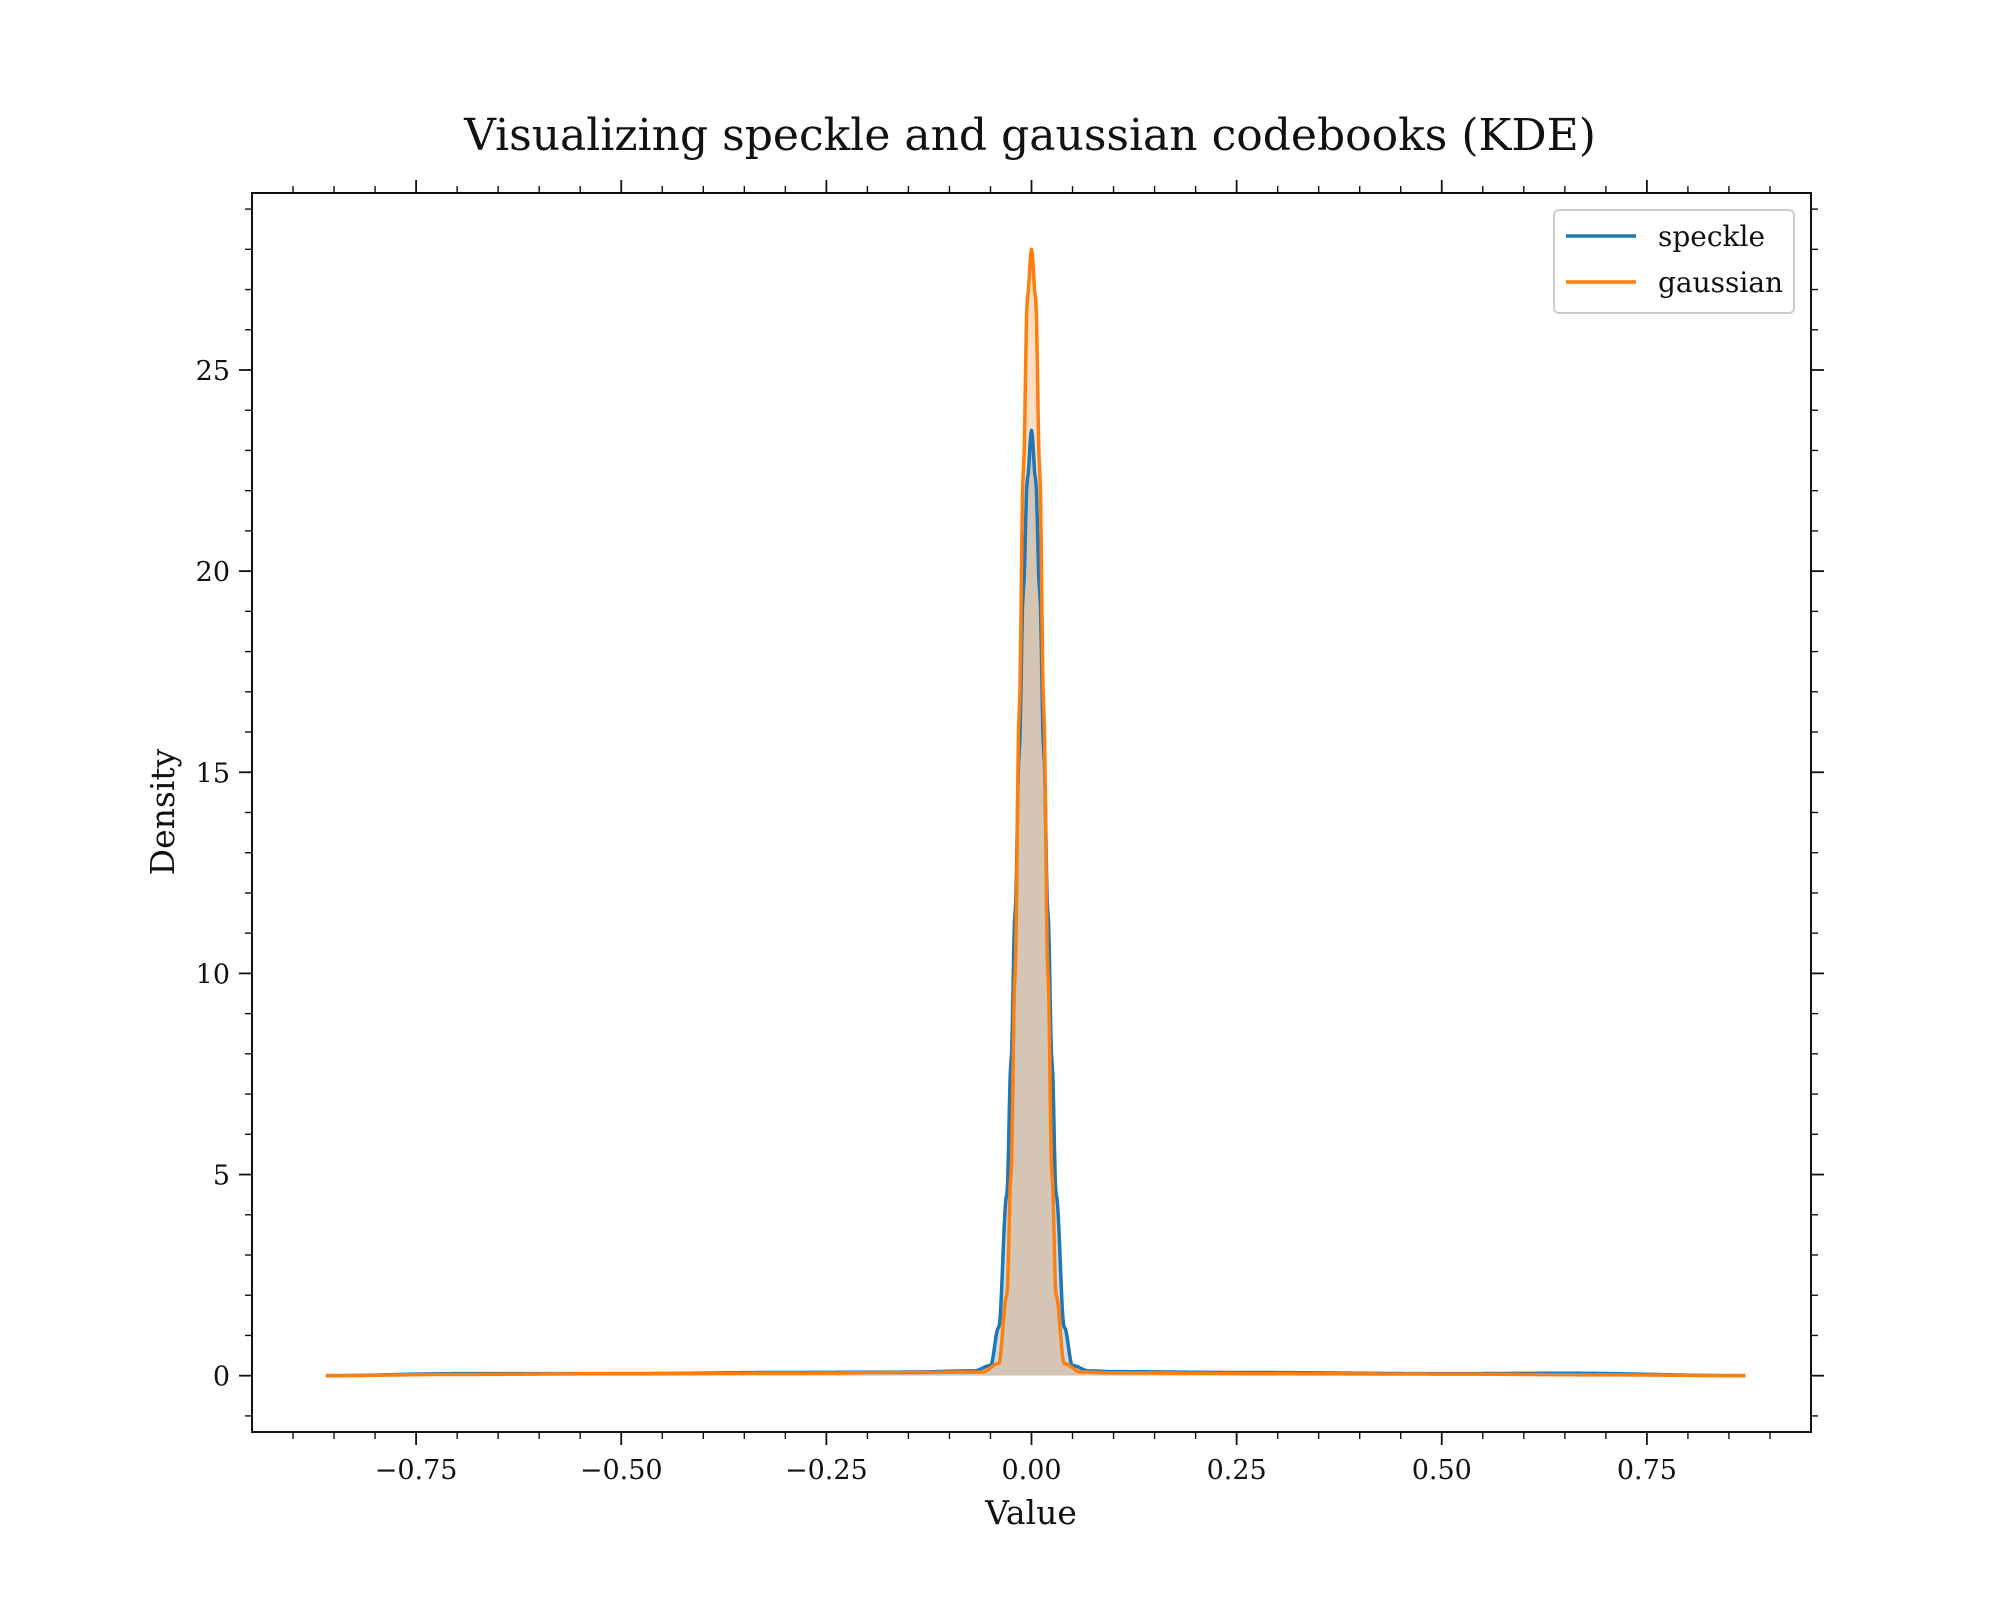  Describe the element at coordinates (416, 1470) in the screenshot. I see `x-tick-label: −0.75` at that location.